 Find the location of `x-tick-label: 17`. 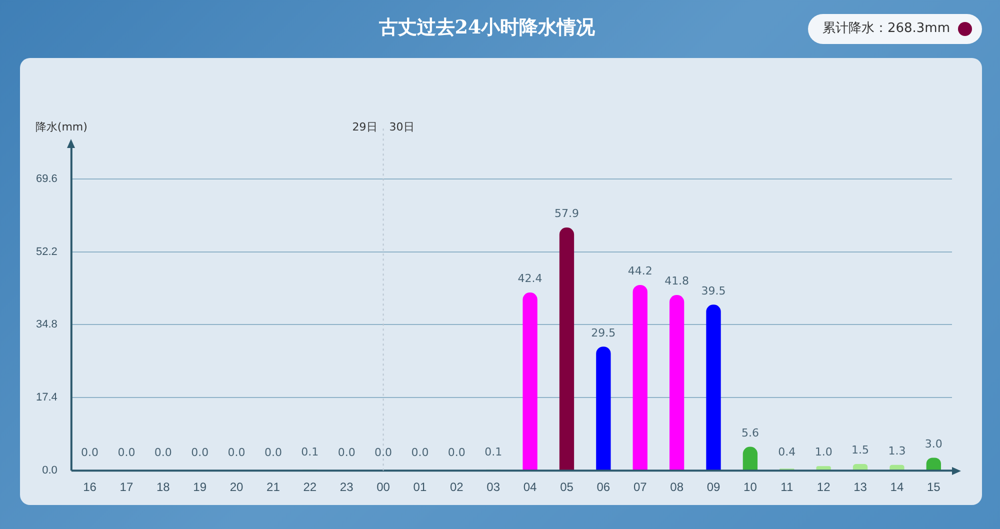

x-tick-label: 17 is located at coordinates (127, 487).